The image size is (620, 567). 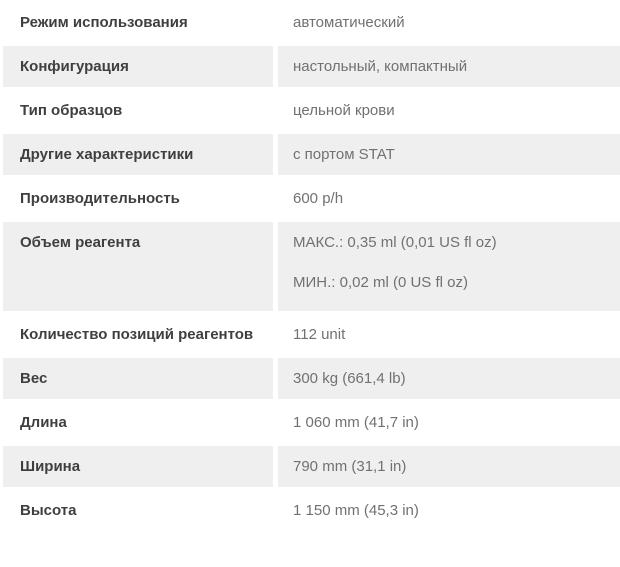 I want to click on spec-value-line: 1 150 mm (45,3 in), so click(x=356, y=510).